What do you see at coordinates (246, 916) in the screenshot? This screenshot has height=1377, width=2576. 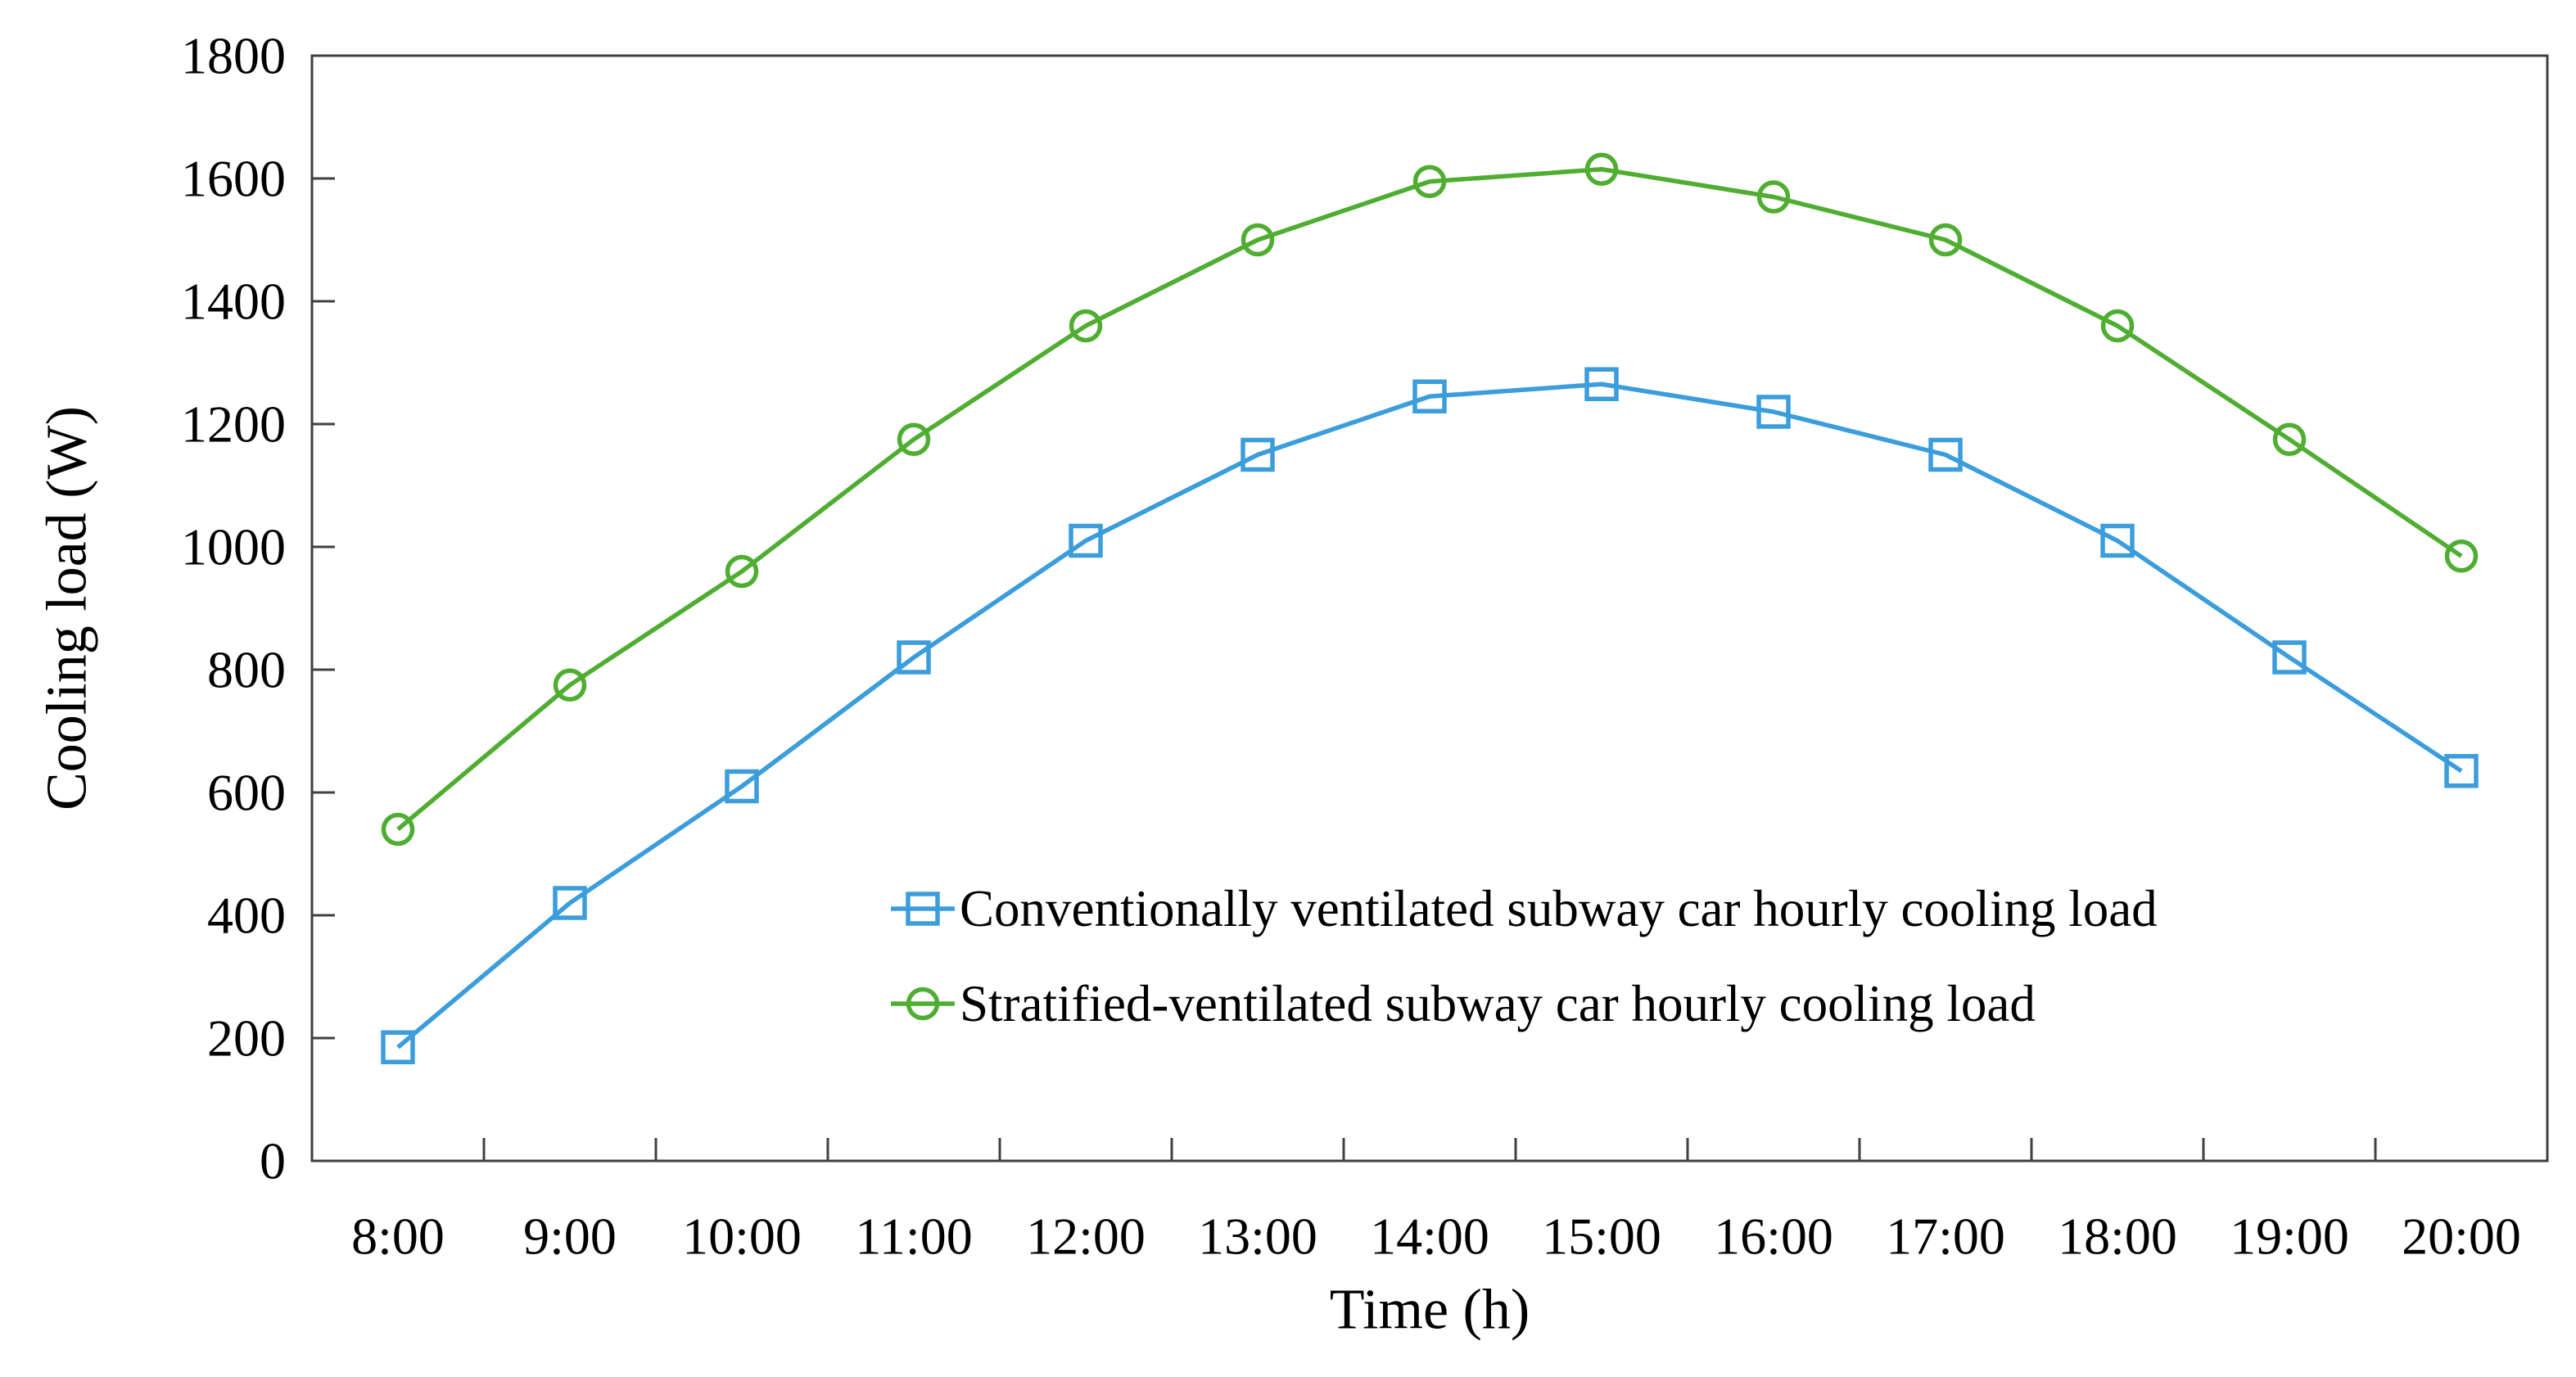 I see `y-tick-label: 400` at bounding box center [246, 916].